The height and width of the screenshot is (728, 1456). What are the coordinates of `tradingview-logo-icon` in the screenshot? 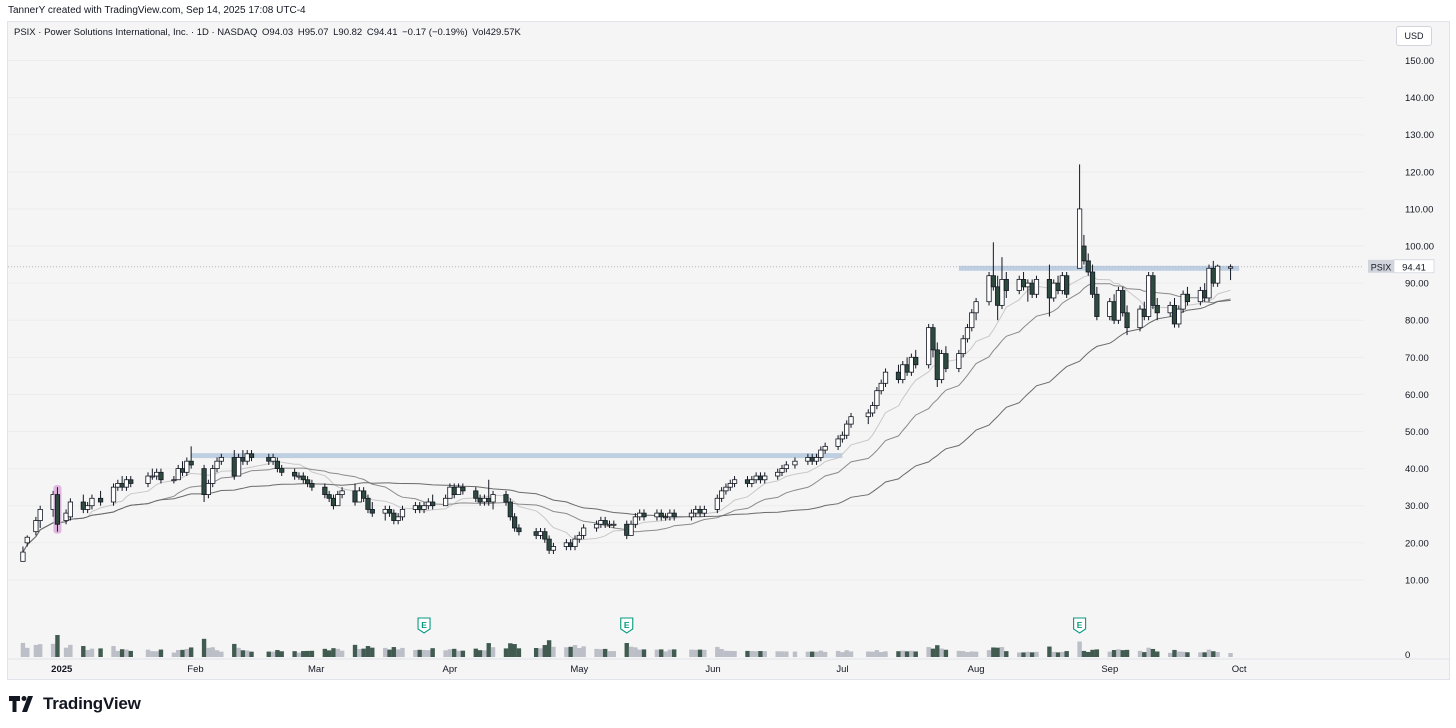 It's located at (21, 704).